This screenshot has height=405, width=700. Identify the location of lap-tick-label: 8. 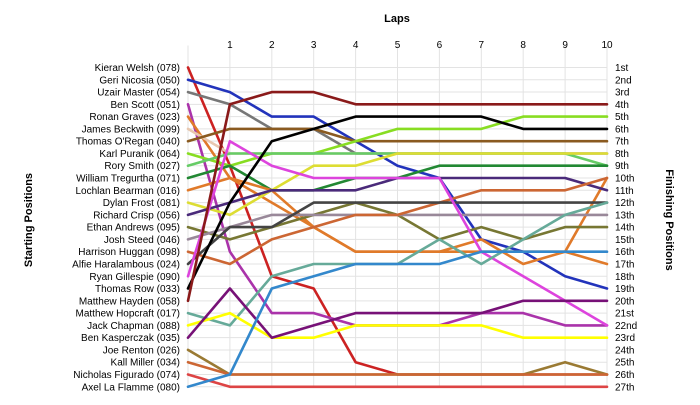
(523, 45).